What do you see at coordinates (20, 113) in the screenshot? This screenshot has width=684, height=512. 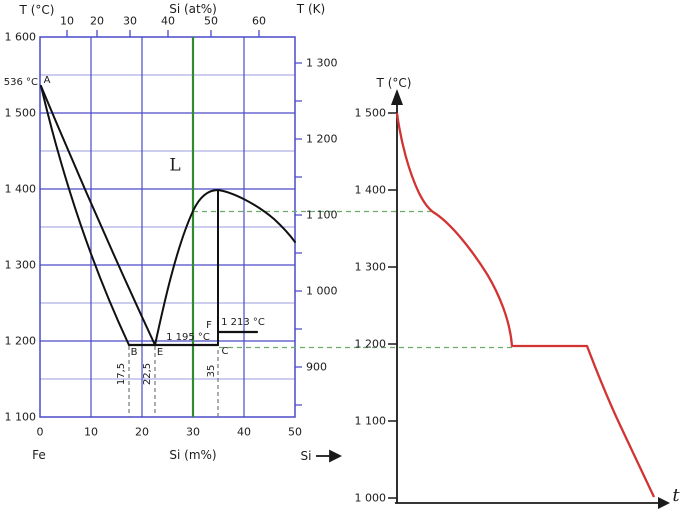 I see `celsius-tick-1500: 1 500` at bounding box center [20, 113].